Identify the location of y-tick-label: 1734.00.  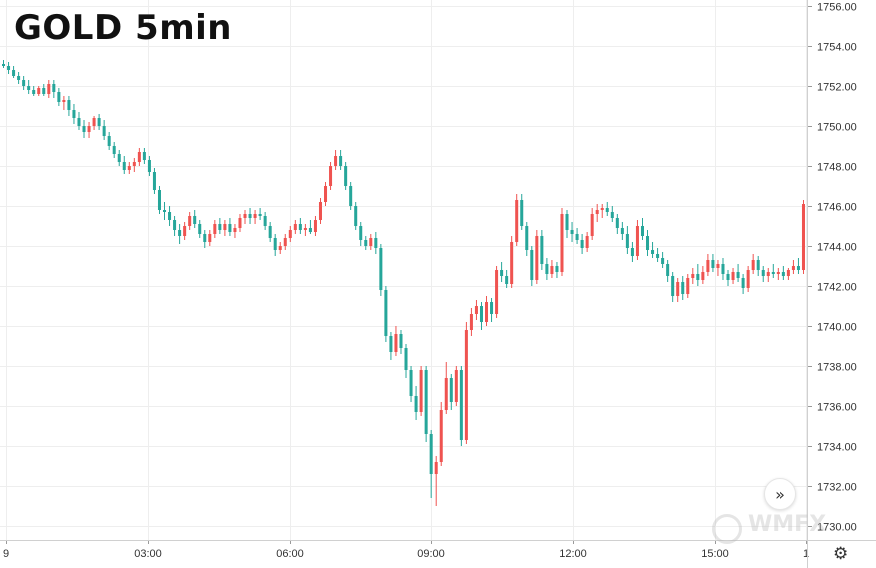
(837, 448).